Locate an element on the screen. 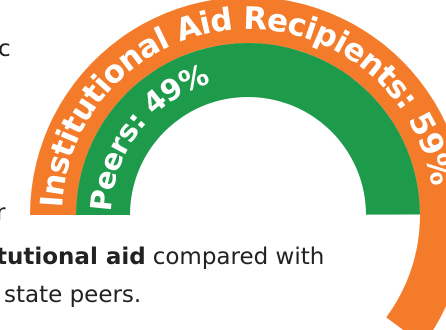 This screenshot has width=446, height=330. text-fragment: state peers. is located at coordinates (72, 295).